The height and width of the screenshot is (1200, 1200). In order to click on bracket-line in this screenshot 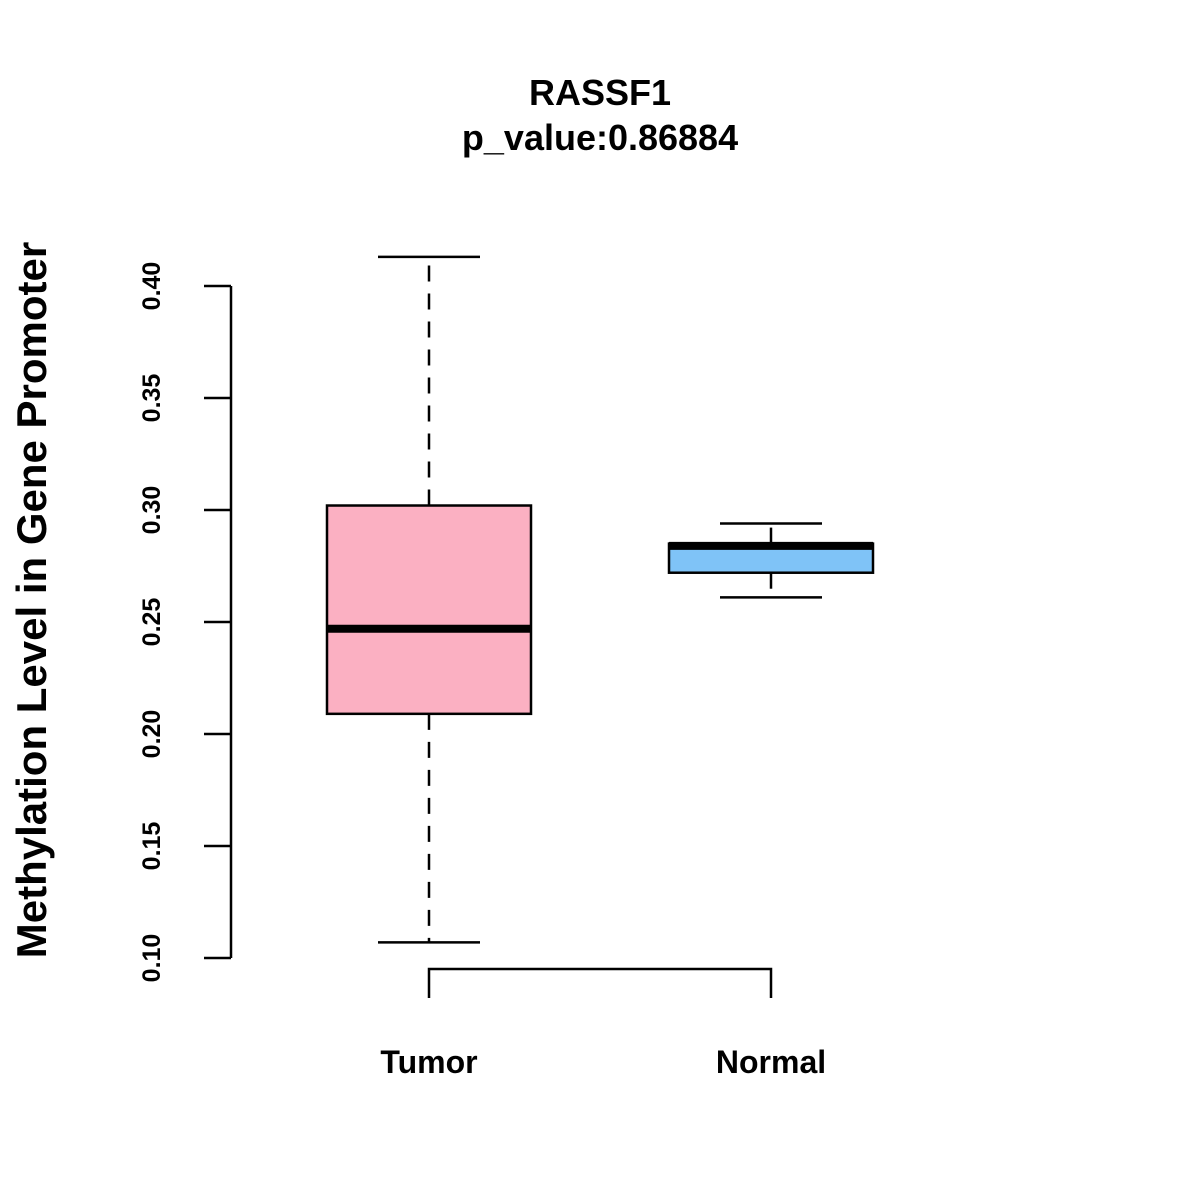, I will do `click(600, 982)`.